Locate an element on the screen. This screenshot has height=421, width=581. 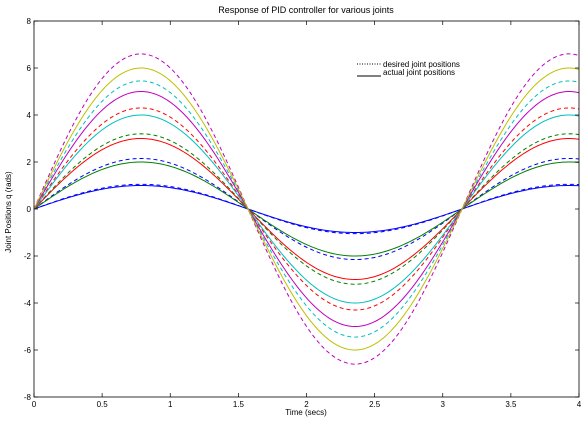
y-tick-label: 2 is located at coordinates (29, 162).